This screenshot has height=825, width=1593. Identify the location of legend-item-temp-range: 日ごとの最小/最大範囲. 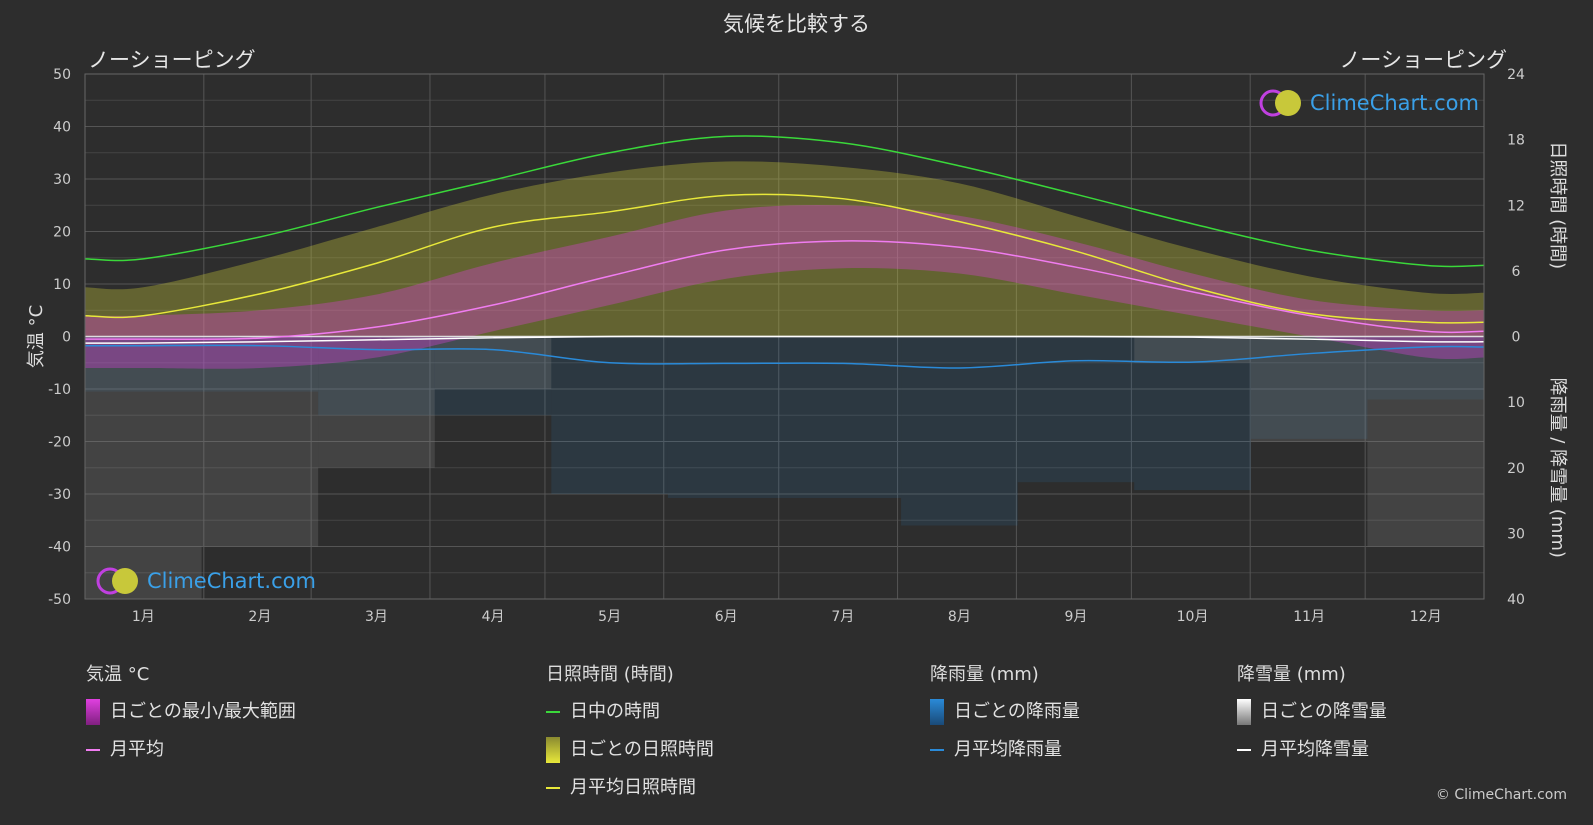
(191, 712).